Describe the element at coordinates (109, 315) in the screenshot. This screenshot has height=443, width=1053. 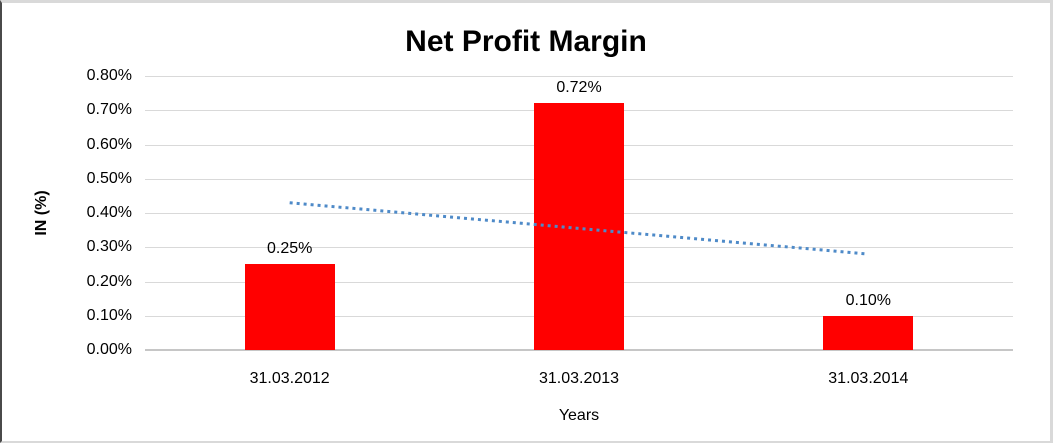
I see `y-tick-label: 0.10%` at that location.